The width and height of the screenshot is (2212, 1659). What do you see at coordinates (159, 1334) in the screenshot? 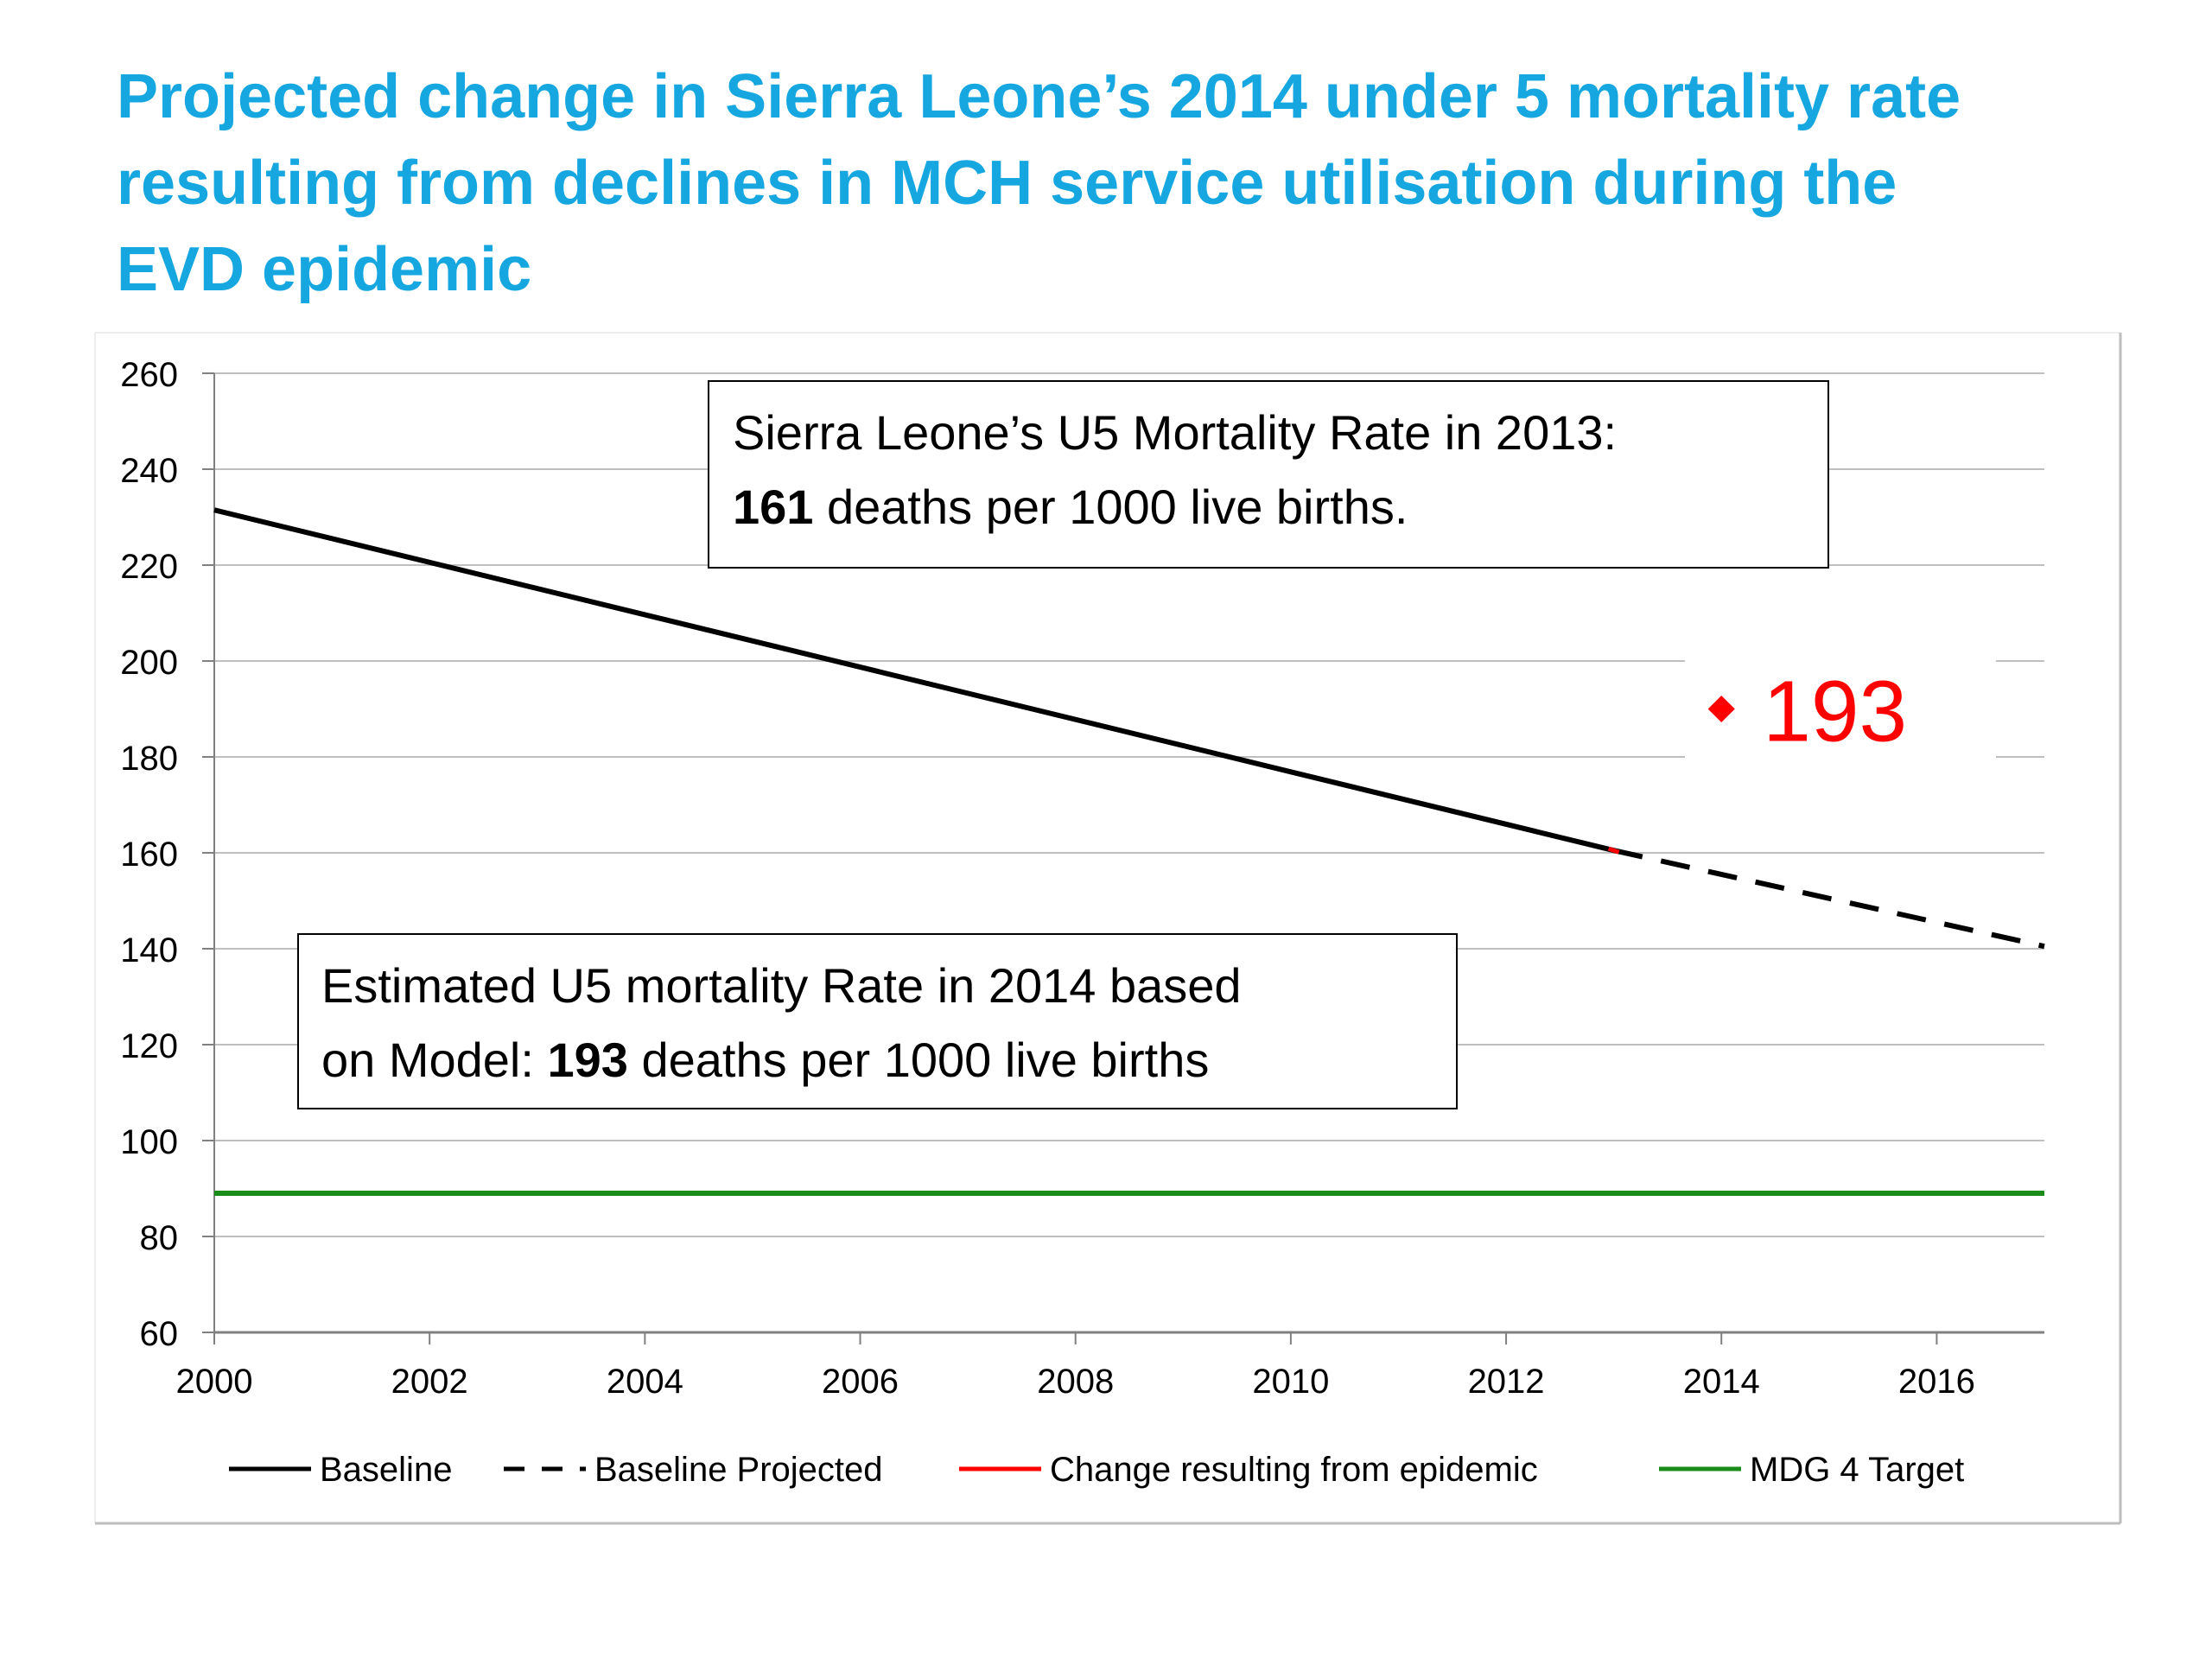
I see `y-tick-label: 60` at bounding box center [159, 1334].